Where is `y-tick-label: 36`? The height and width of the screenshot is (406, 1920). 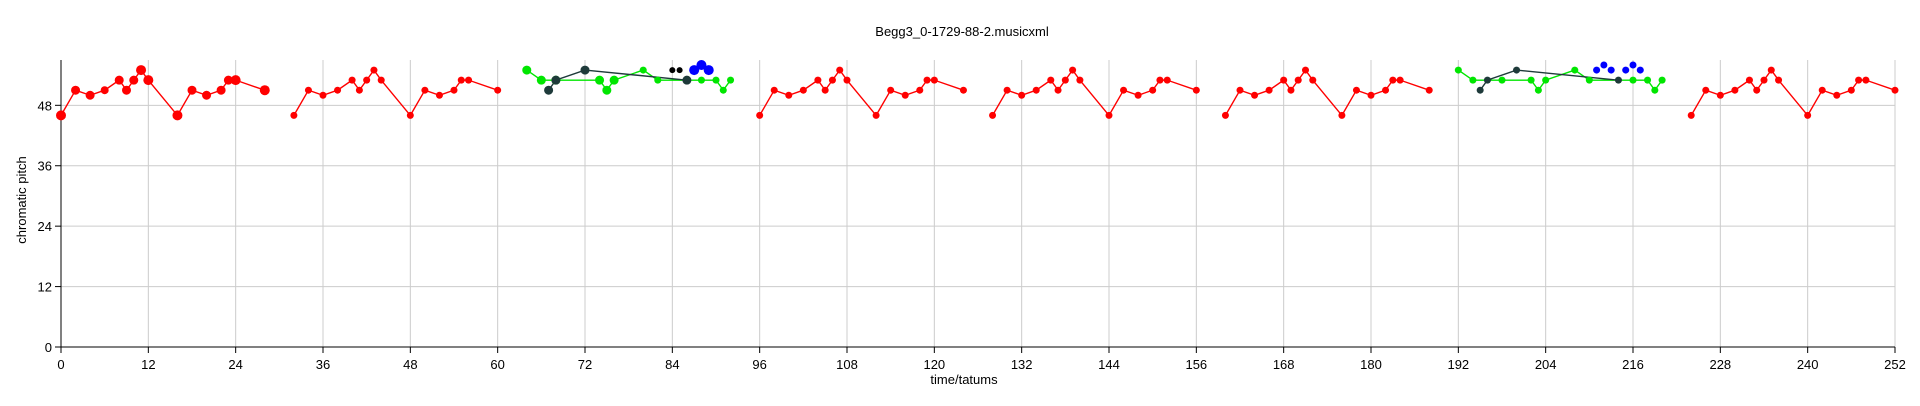
y-tick-label: 36 is located at coordinates (45, 166).